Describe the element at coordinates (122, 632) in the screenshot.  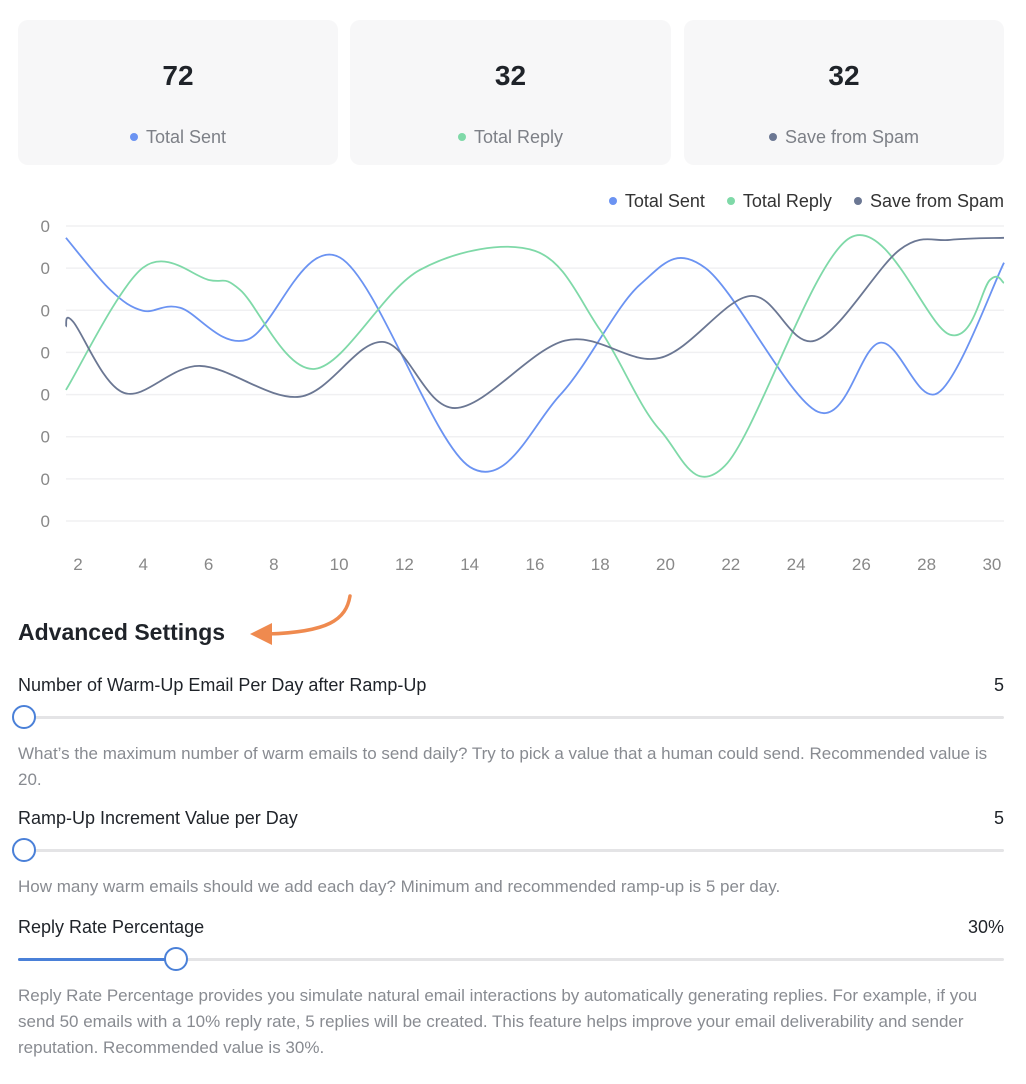
I see `section-title: Advanced Settings` at that location.